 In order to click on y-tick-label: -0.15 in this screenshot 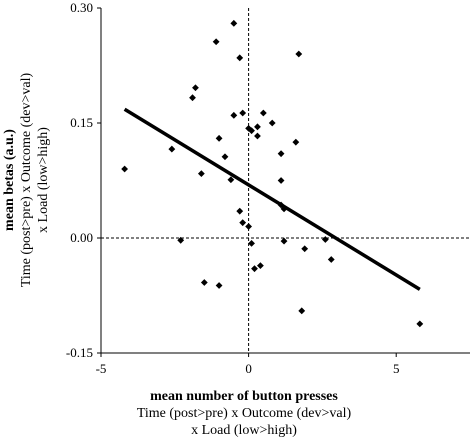, I will do `click(79, 352)`.